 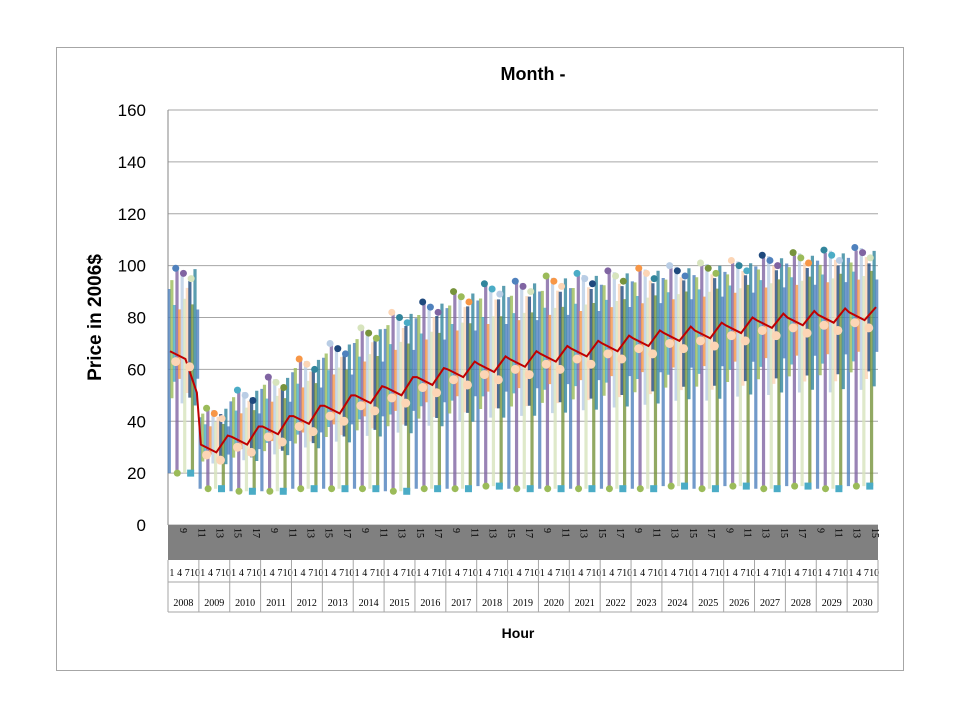 I want to click on hour-tick-label: 9, so click(x=819, y=530).